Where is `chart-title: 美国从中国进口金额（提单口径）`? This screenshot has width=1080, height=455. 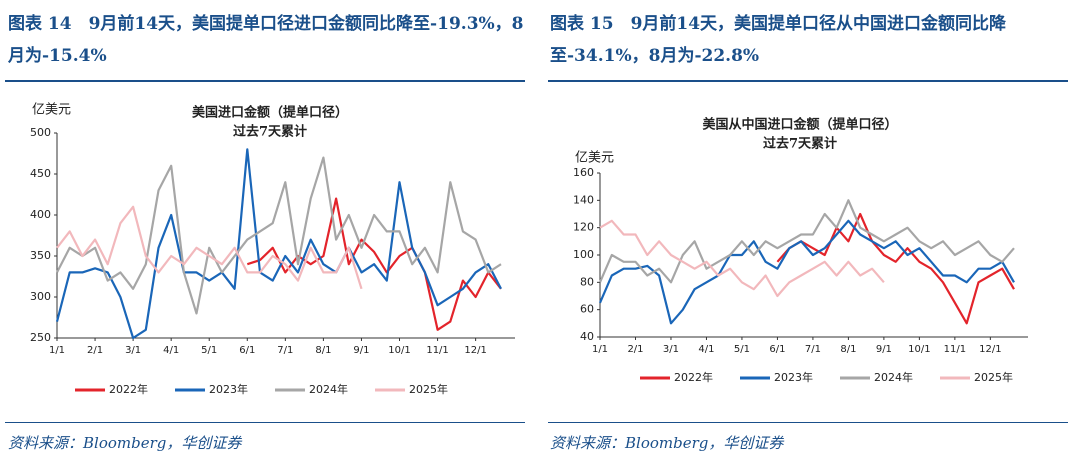
chart-title: 美国从中国进口金额（提单口径） is located at coordinates (799, 125).